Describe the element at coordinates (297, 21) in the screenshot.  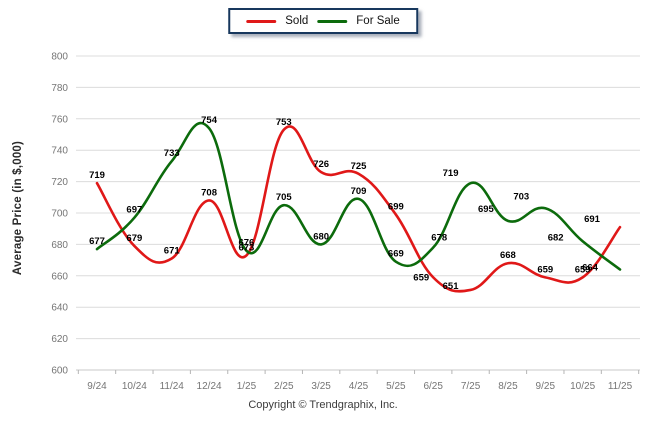
I see `legend-label-sold: Sold` at that location.